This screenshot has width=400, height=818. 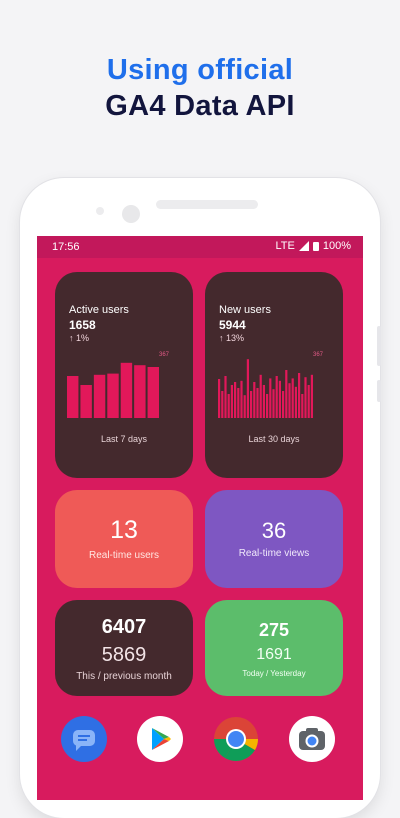 What do you see at coordinates (274, 654) in the screenshot?
I see `yesterday-value: 1691` at bounding box center [274, 654].